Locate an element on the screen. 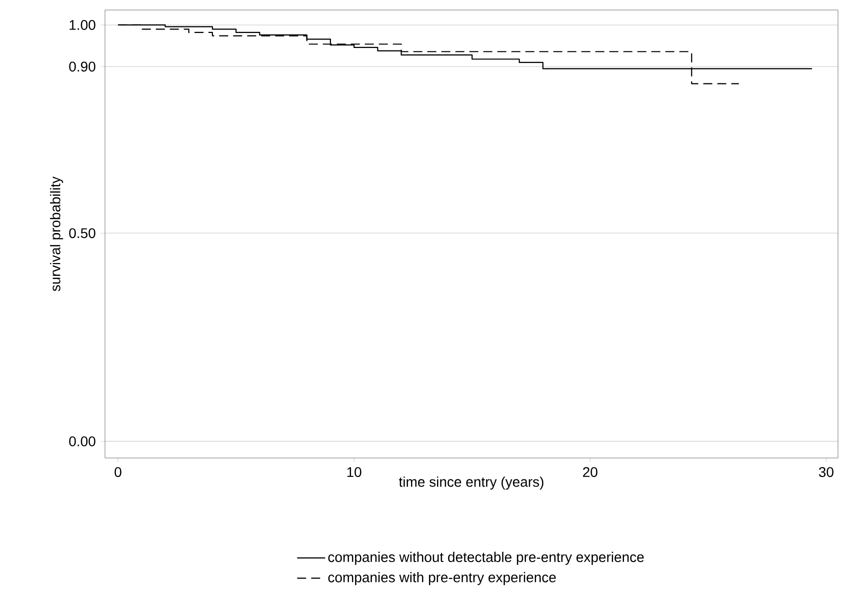 The height and width of the screenshot is (596, 851). x-tick-label: 10 is located at coordinates (354, 472).